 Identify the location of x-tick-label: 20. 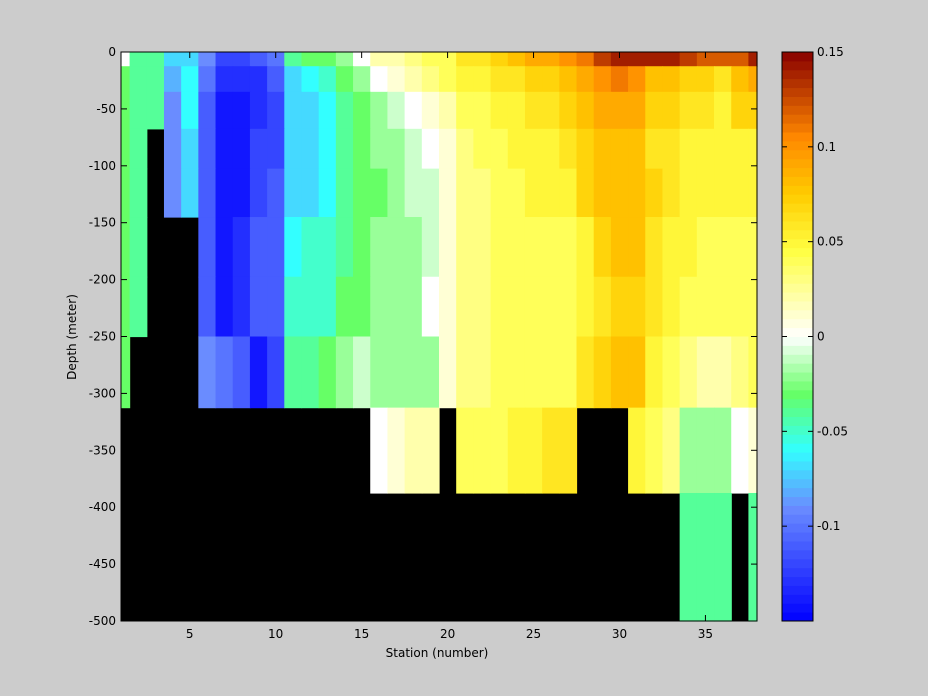
(447, 634).